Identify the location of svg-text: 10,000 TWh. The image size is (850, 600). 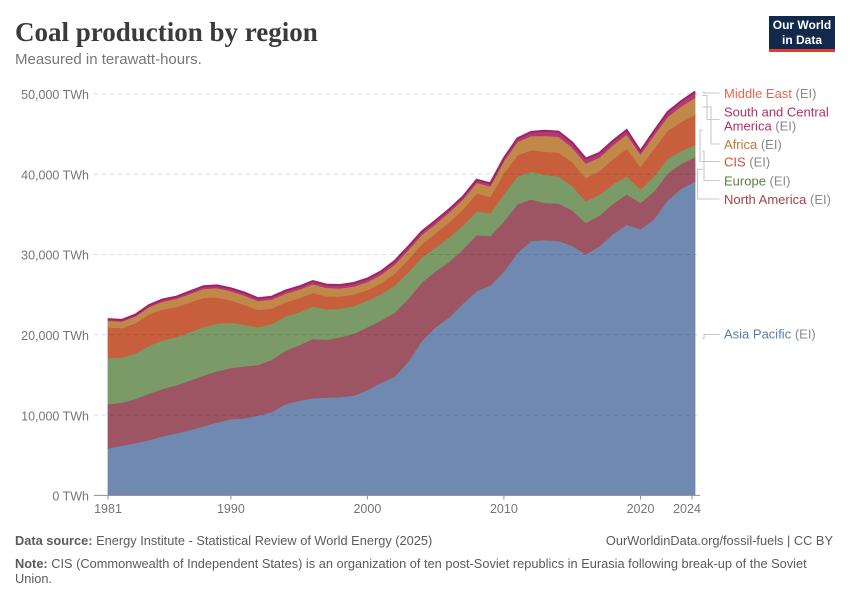
(55, 416).